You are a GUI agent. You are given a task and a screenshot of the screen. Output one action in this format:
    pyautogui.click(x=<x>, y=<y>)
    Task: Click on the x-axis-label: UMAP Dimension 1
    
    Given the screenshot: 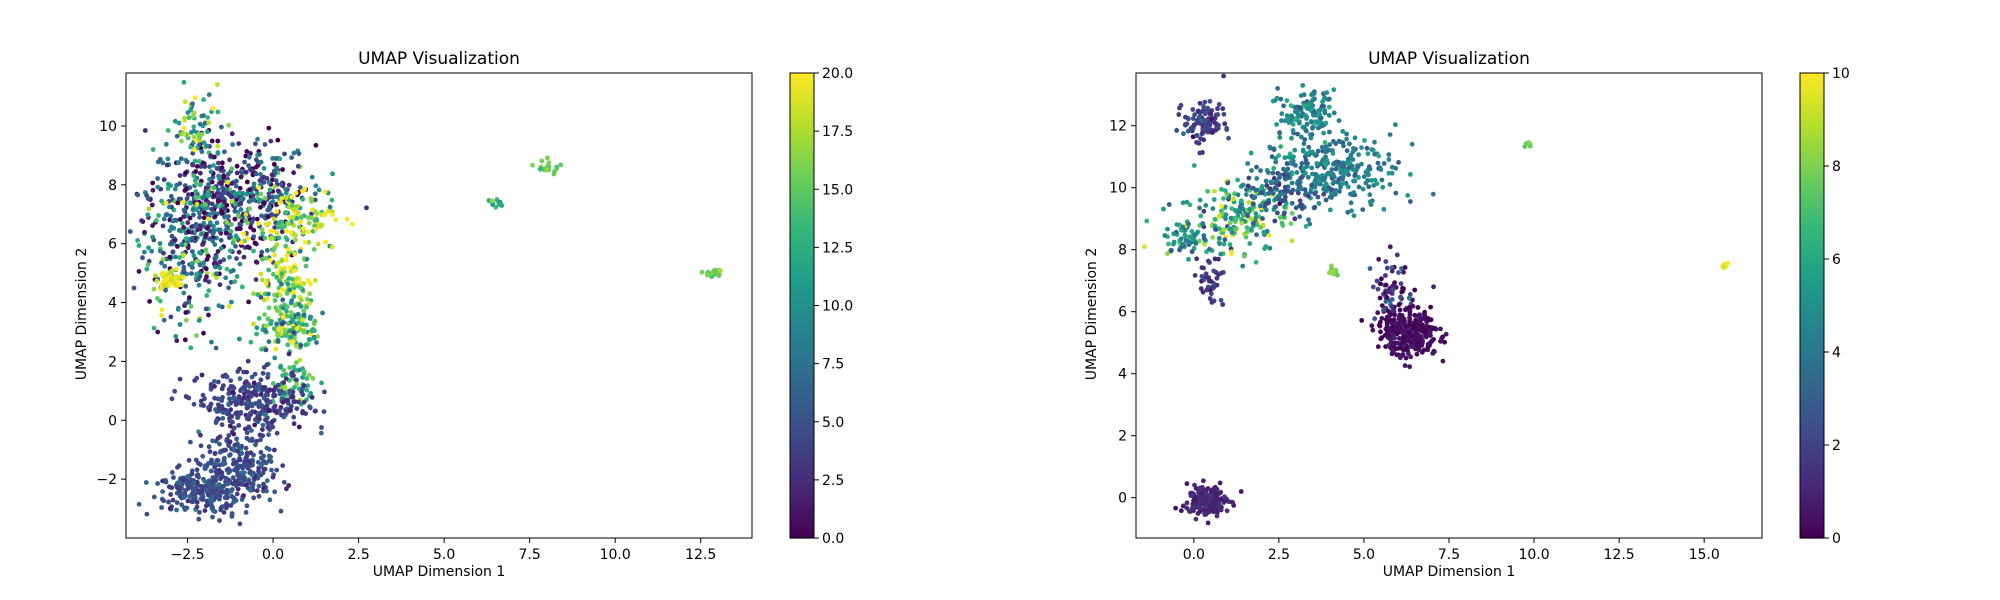 What is the action you would take?
    pyautogui.click(x=439, y=572)
    